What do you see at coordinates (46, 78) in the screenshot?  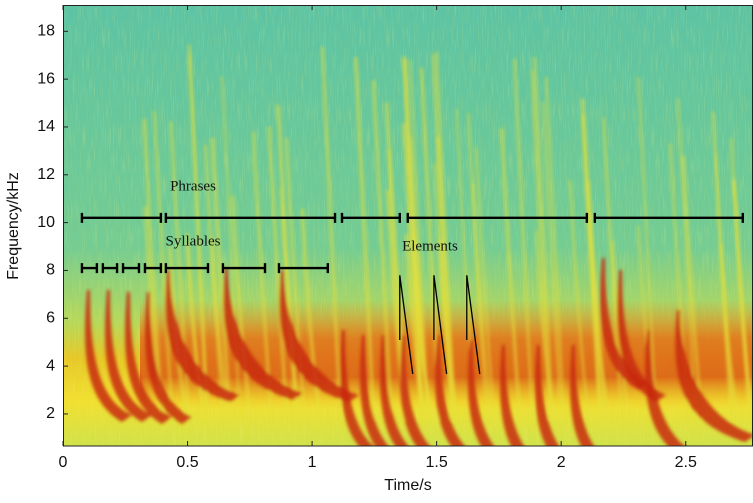 I see `y-tick-label: 16` at bounding box center [46, 78].